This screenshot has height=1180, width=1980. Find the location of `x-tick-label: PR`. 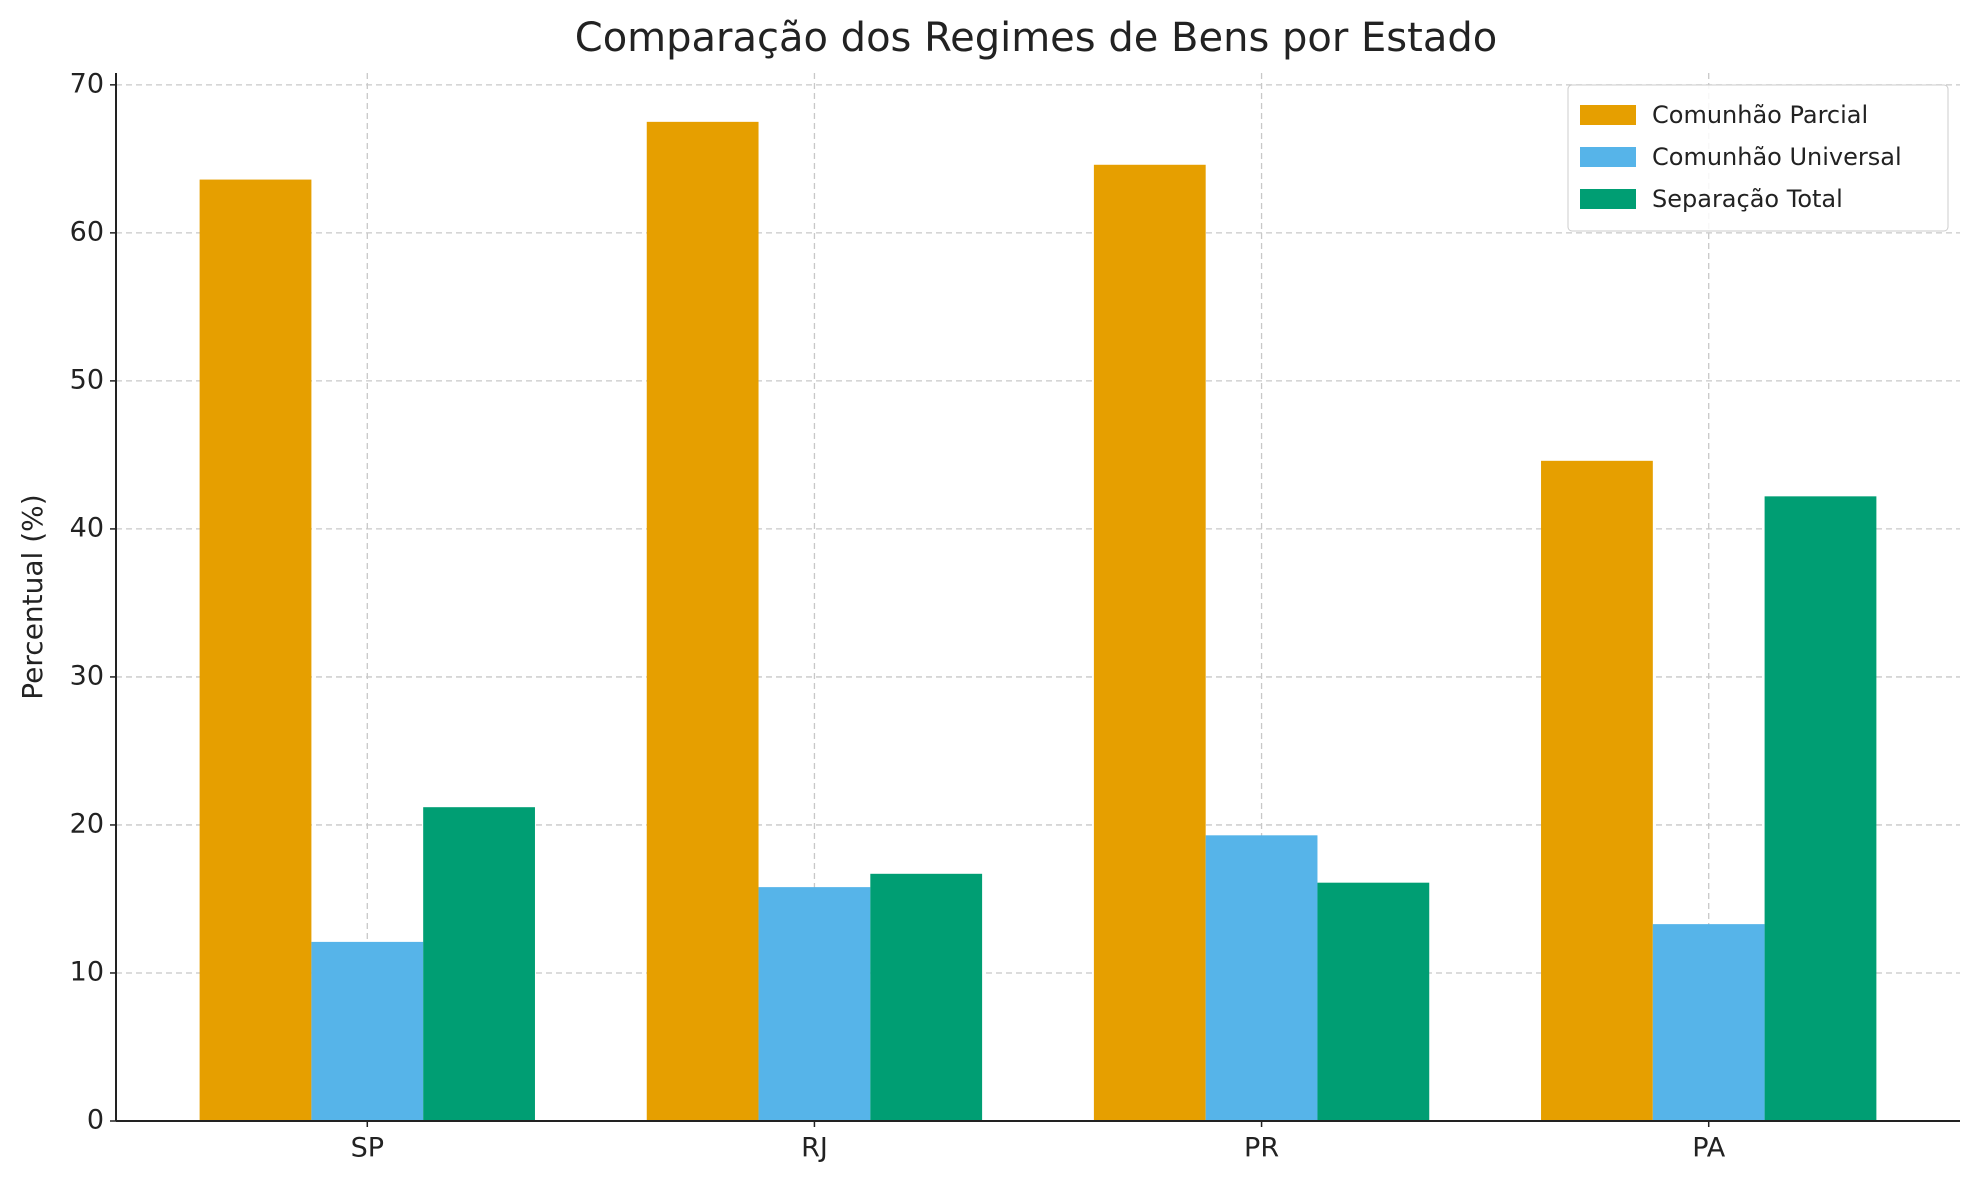

x-tick-label: PR is located at coordinates (1261, 1148).